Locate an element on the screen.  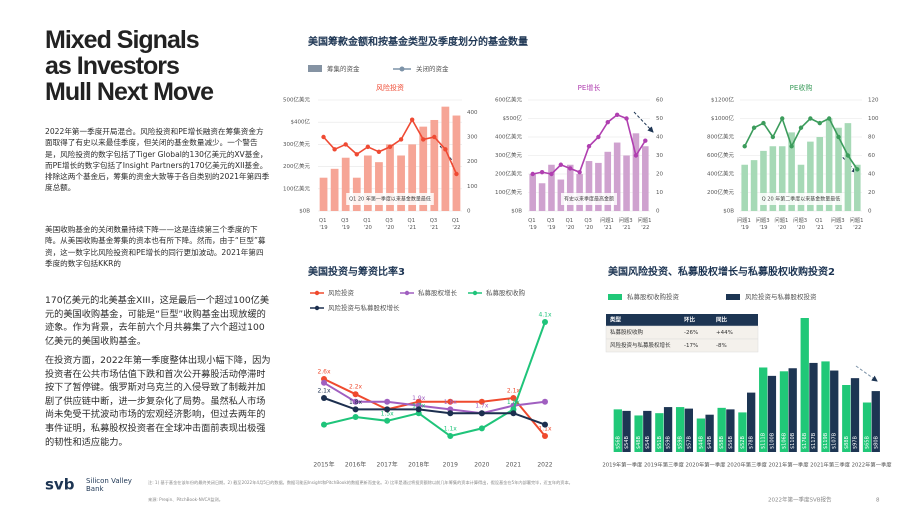
y2-tick-label: 0 is located at coordinates (469, 212).